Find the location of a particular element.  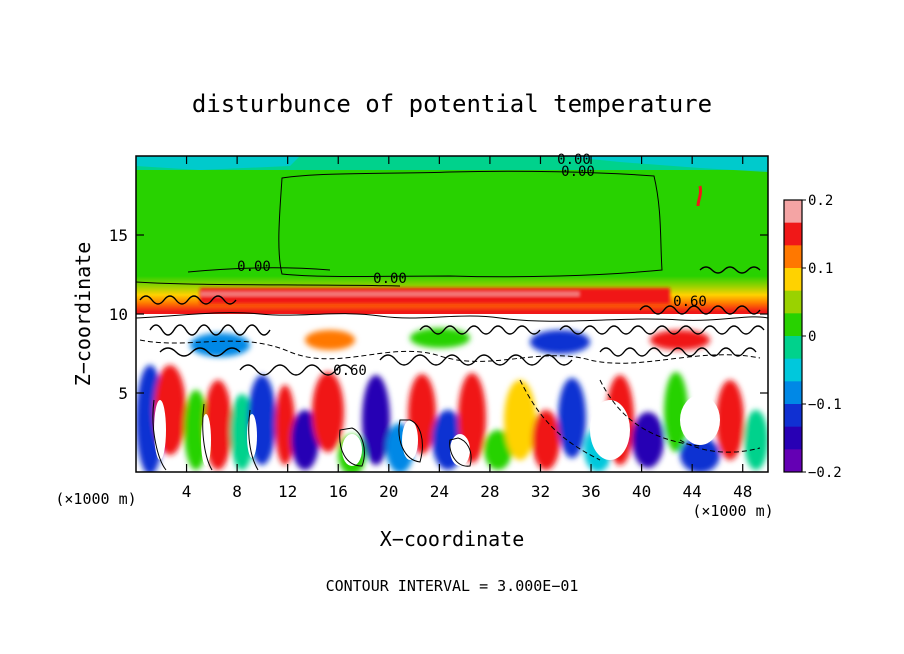

contour-mixed-top is located at coordinates (452, 317).